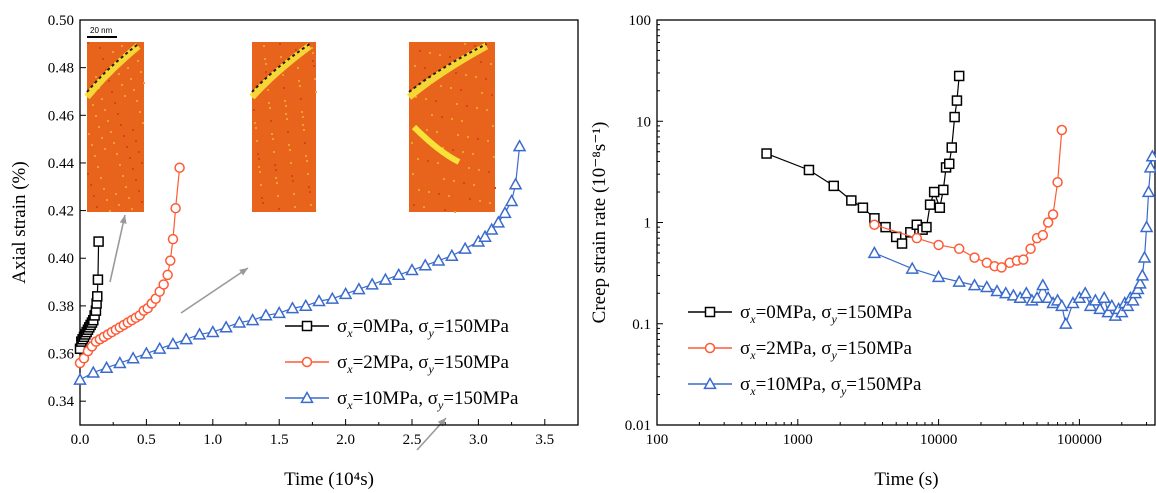  I want to click on inset-crack-dark, so click(281, 68).